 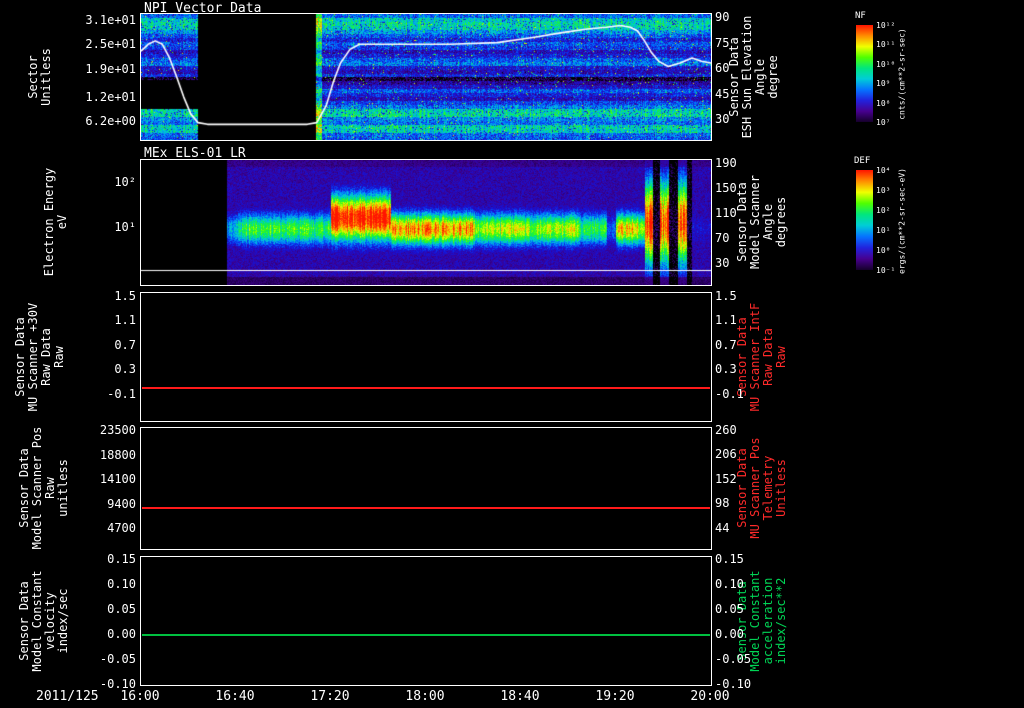 What do you see at coordinates (615, 696) in the screenshot?
I see `x-axis-tick-label: 19:20` at bounding box center [615, 696].